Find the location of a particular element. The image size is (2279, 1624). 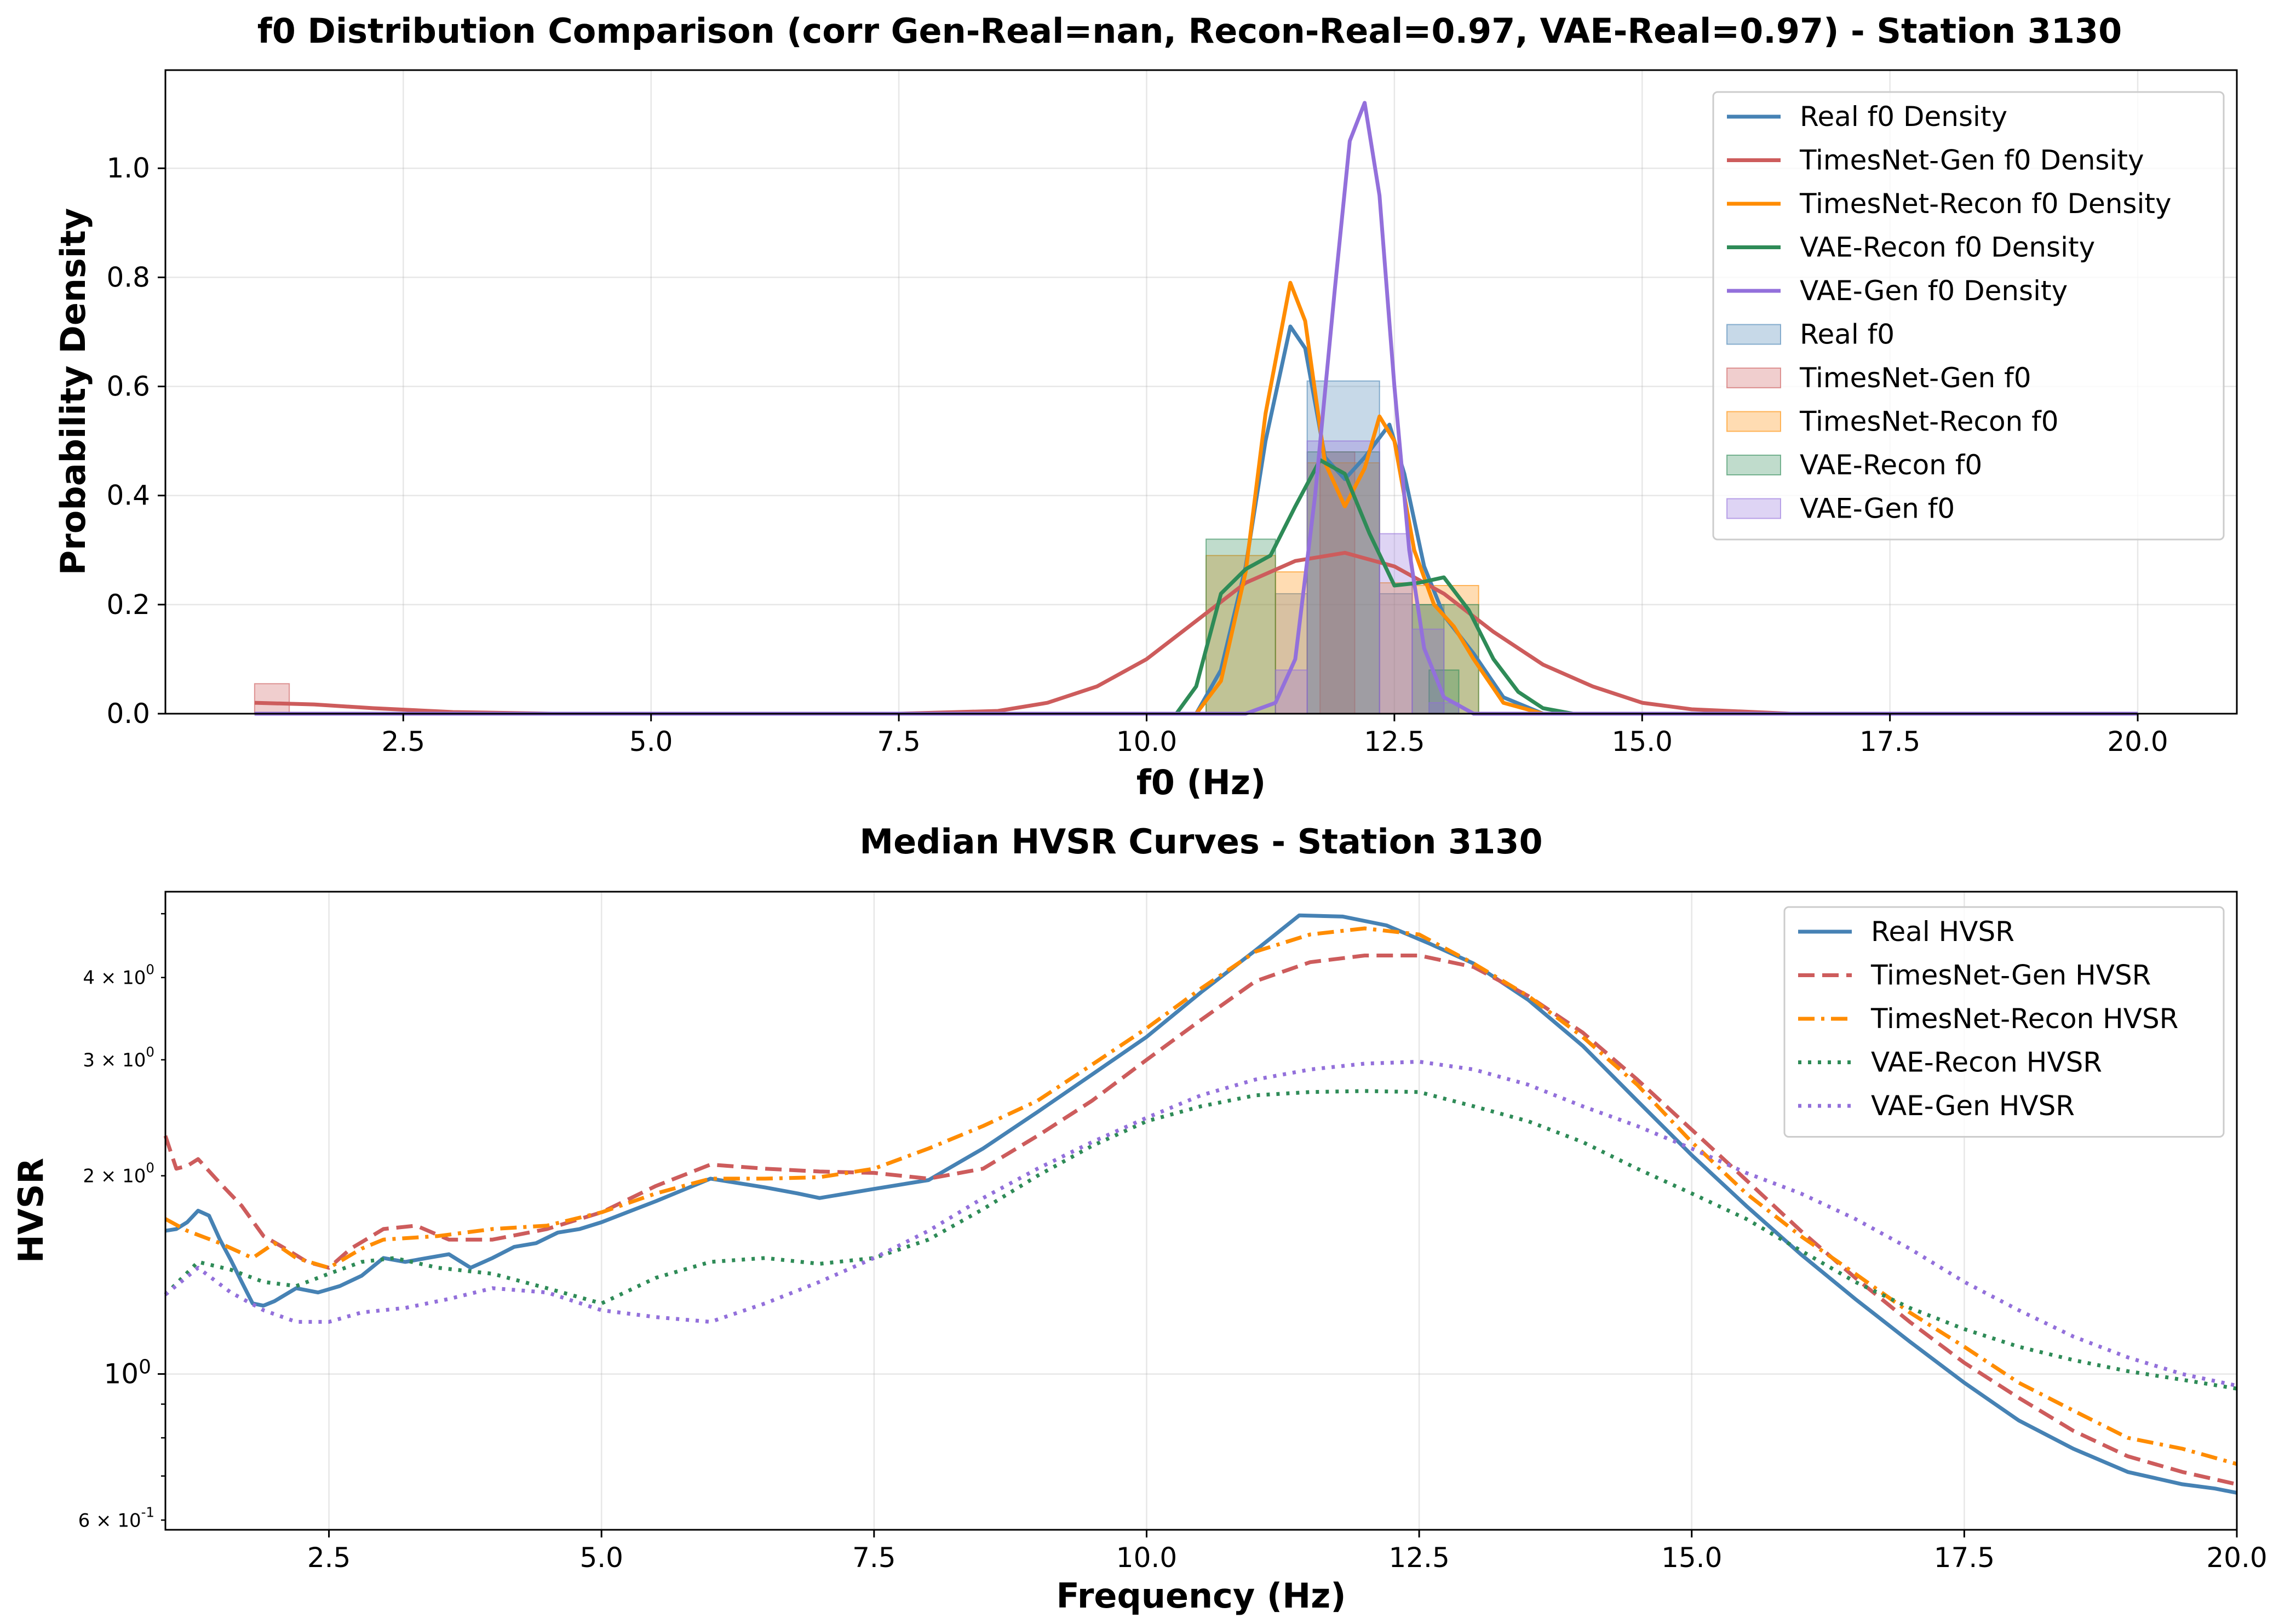

vae-recon-hvsr-legend-label: VAE-Recon HVSR is located at coordinates (1987, 1062).